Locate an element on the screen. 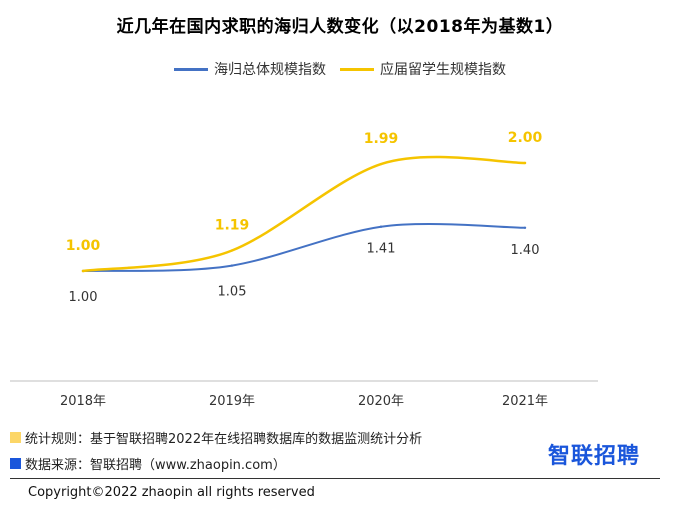  legend-label-overall: 海归总体规模指数 is located at coordinates (270, 70).